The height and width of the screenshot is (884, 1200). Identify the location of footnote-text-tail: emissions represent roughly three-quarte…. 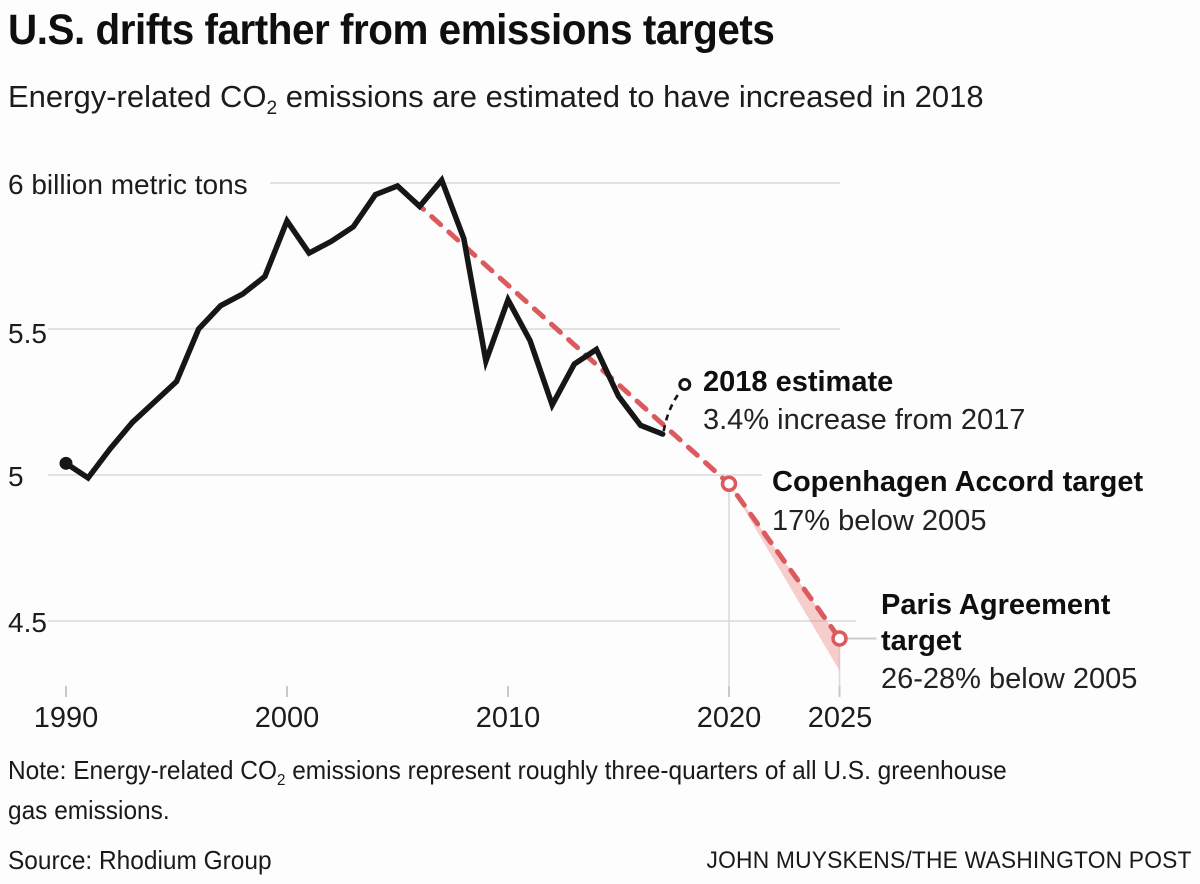
(646, 770).